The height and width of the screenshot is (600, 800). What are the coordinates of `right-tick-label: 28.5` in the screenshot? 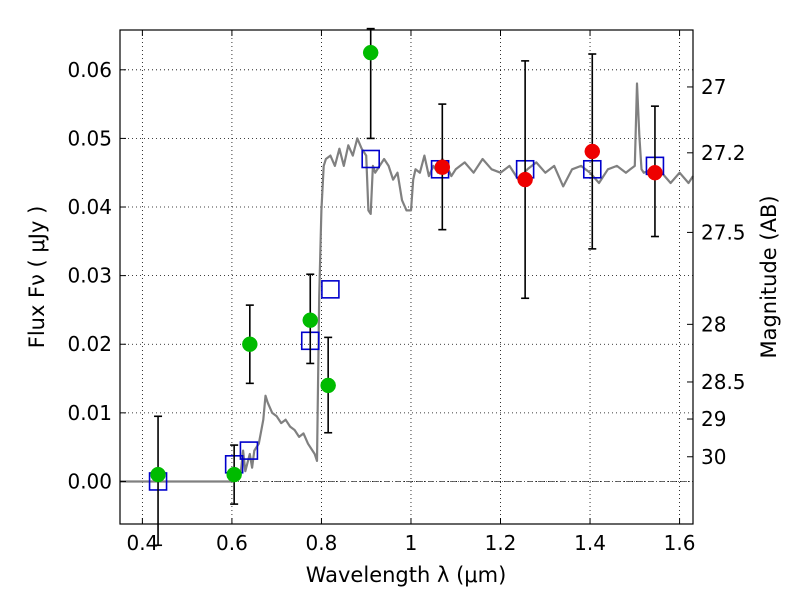 It's located at (723, 382).